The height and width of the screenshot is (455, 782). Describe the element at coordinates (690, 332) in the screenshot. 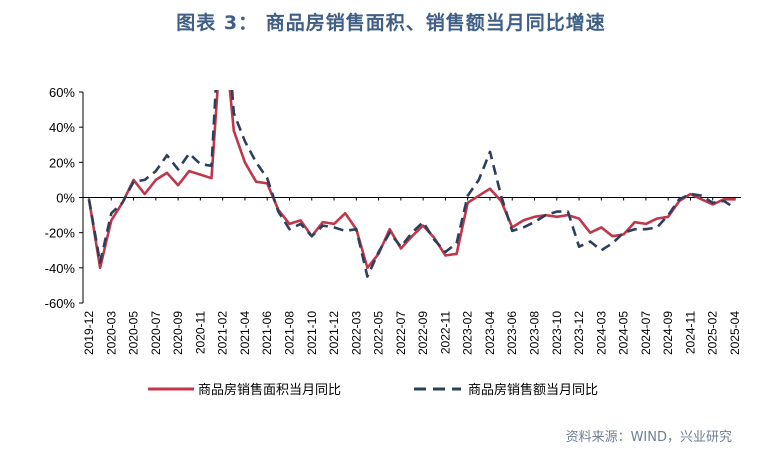

I see `x-tick-label: 2024-11` at that location.